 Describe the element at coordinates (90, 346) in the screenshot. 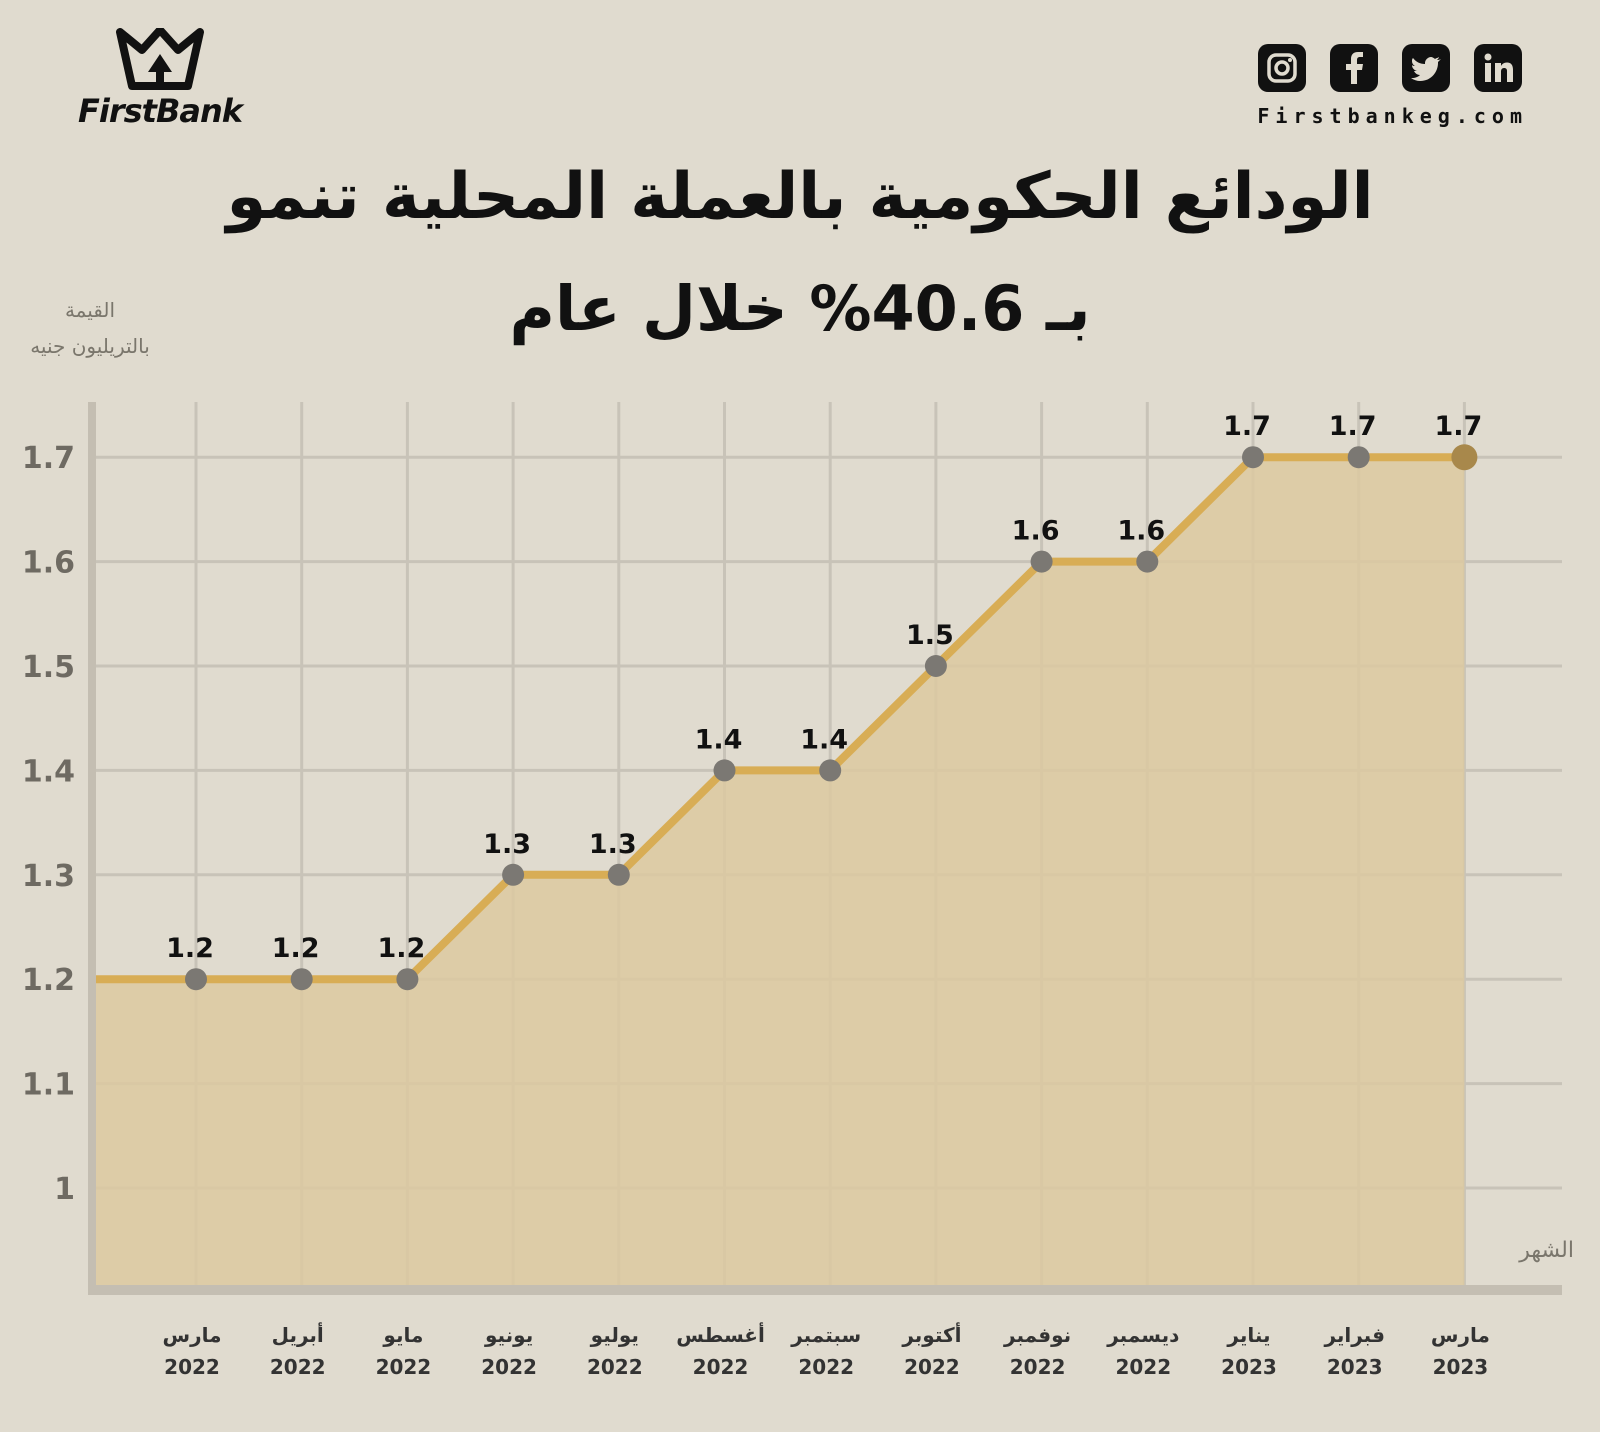

I see `y-axis-label-line2: بالتريليون جنيه` at that location.